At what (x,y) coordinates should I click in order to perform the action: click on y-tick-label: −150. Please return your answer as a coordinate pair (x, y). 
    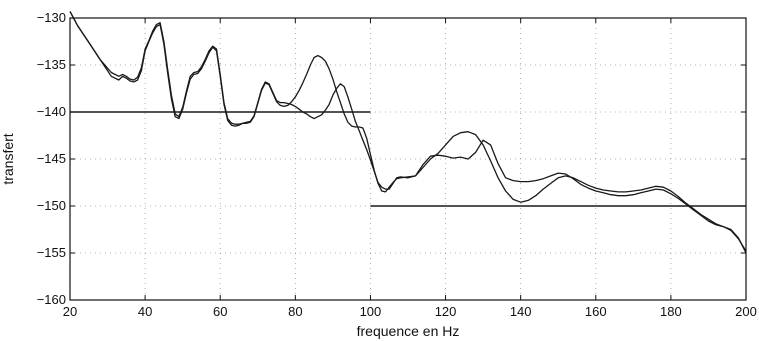
    Looking at the image, I should click on (51, 205).